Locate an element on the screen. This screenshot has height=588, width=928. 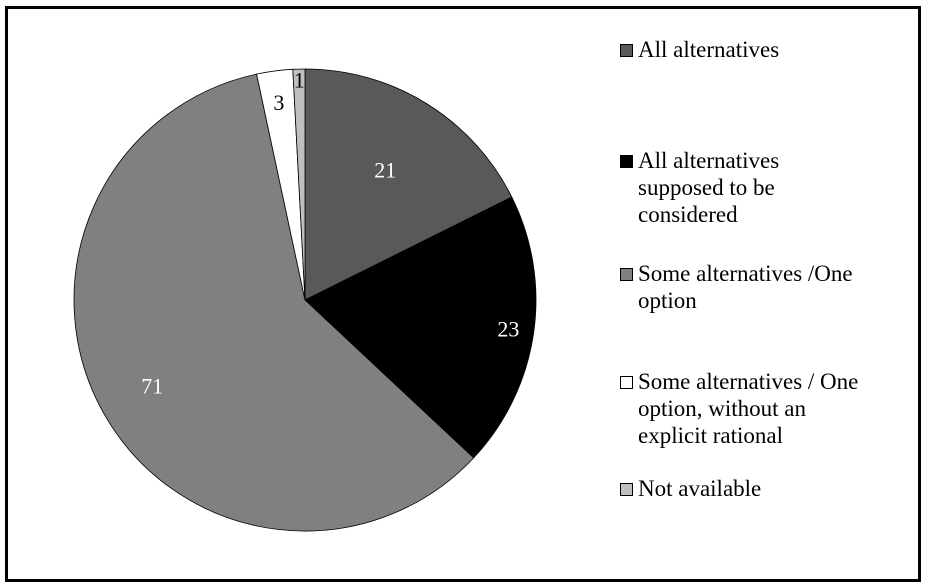
legend-label: All alternatives is located at coordinates (709, 49).